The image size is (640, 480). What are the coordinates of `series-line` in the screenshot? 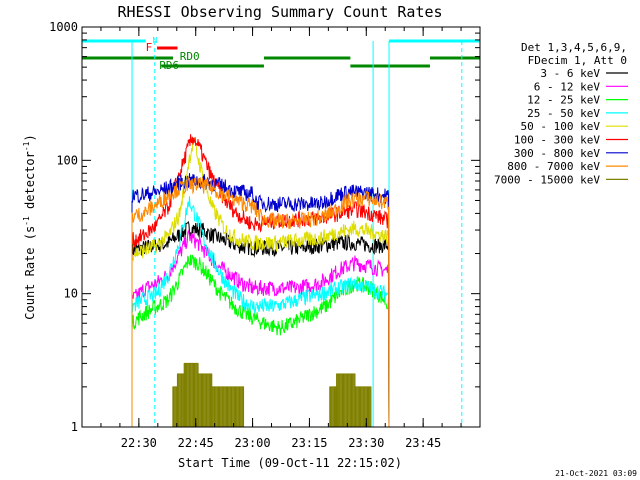 It's located at (260, 341).